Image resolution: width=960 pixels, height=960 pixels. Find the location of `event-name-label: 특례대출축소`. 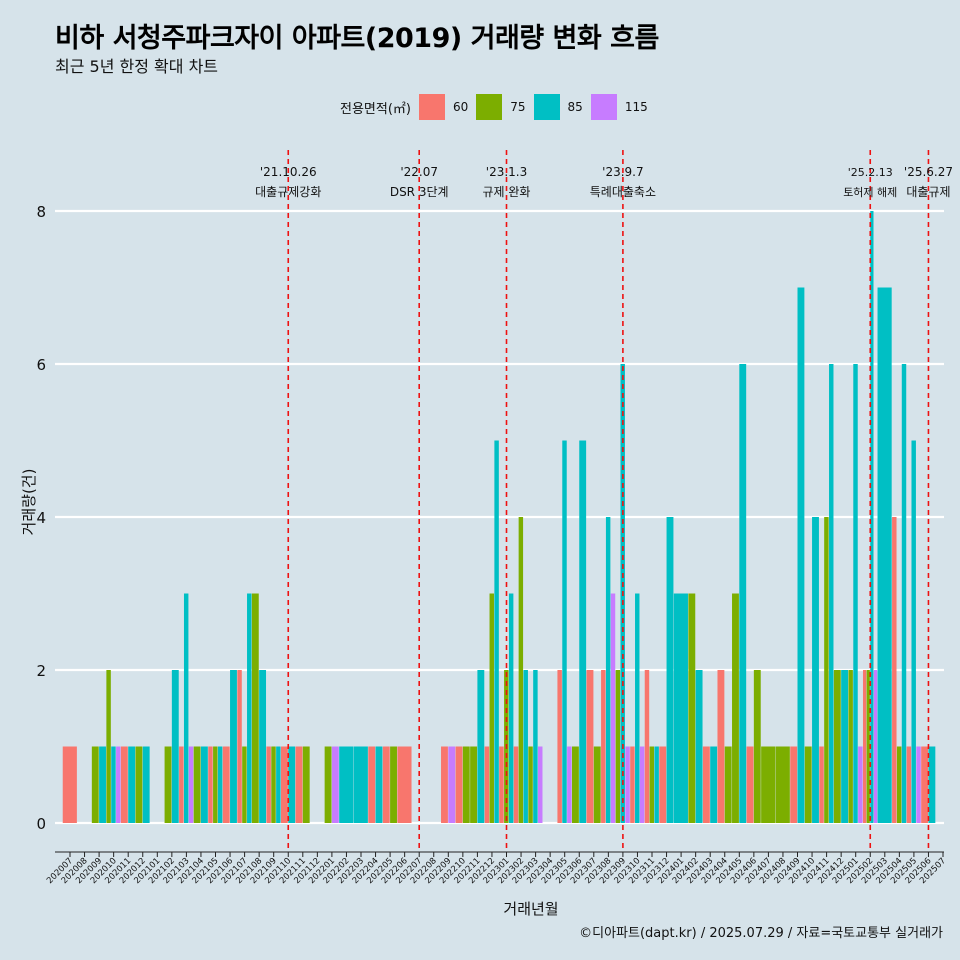

event-name-label: 특례대출축소 is located at coordinates (623, 192).